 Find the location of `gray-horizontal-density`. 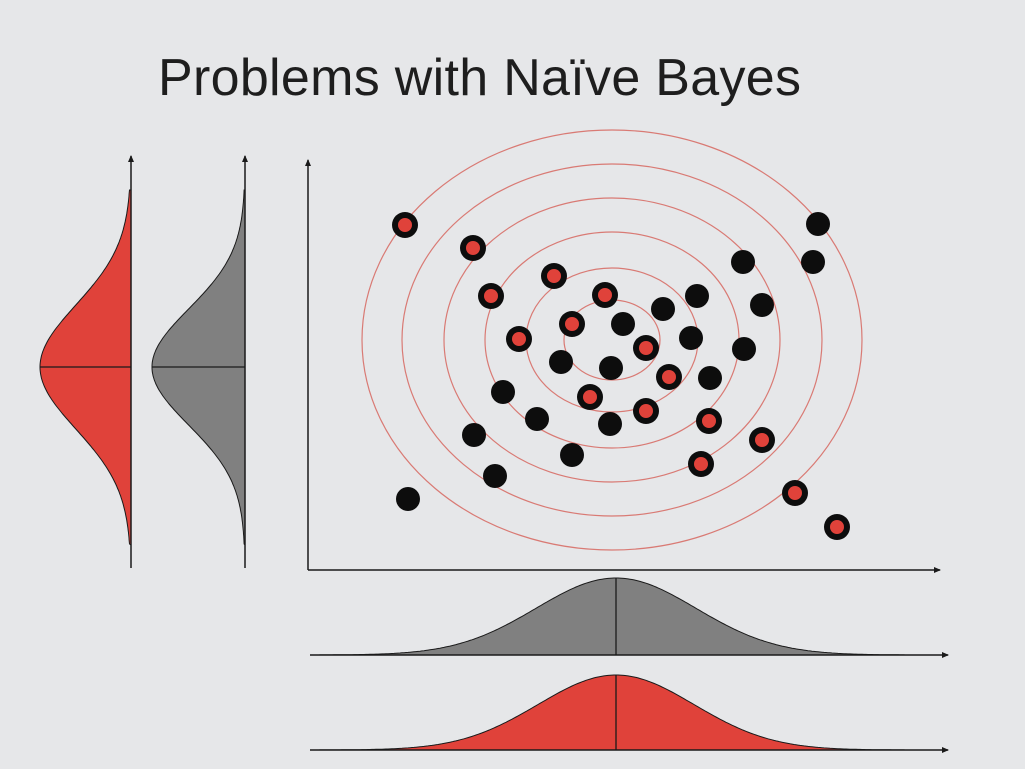

gray-horizontal-density is located at coordinates (612, 616).